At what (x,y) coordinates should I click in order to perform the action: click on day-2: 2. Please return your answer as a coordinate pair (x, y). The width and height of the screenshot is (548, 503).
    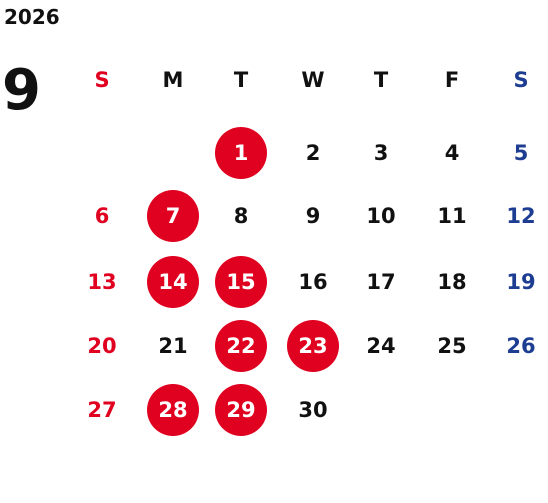
    Looking at the image, I should click on (313, 153).